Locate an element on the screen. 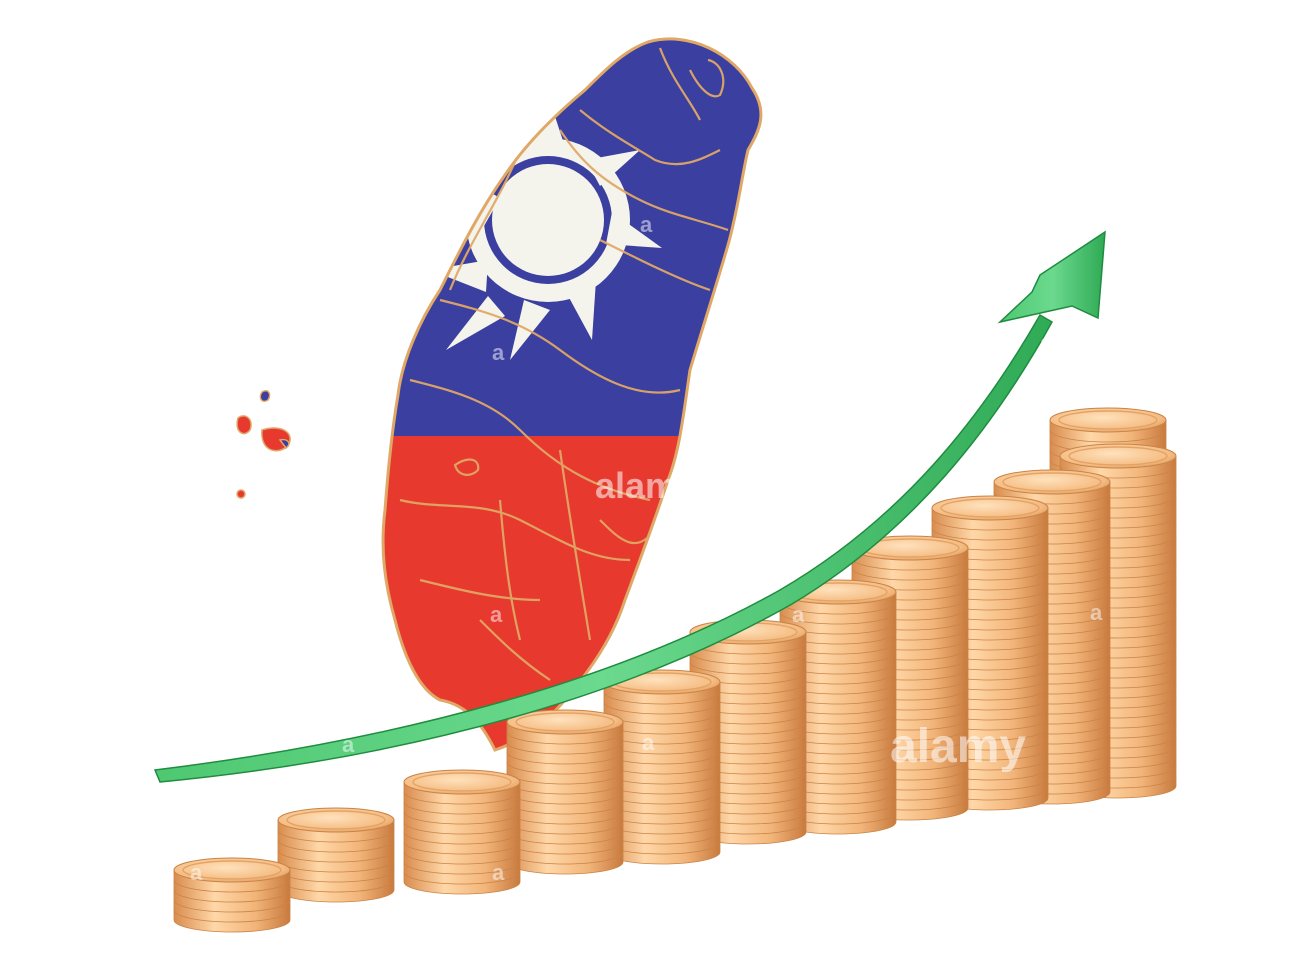  watermark-island: alam is located at coordinates (636, 485).